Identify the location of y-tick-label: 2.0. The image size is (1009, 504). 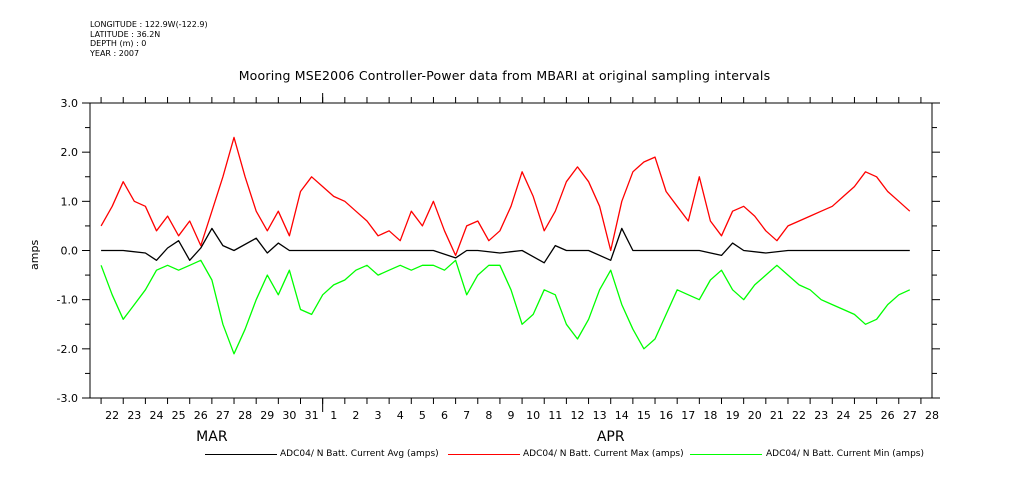
(70, 152).